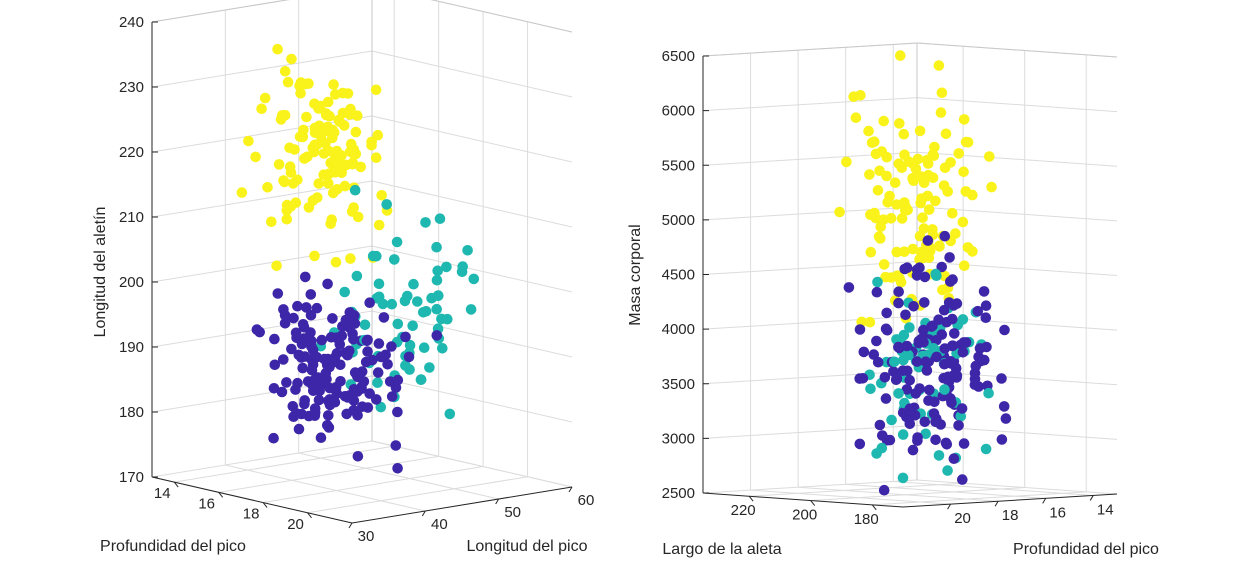 Image resolution: width=1238 pixels, height=570 pixels. What do you see at coordinates (743, 510) in the screenshot?
I see `right-x-tick-label: 220` at bounding box center [743, 510].